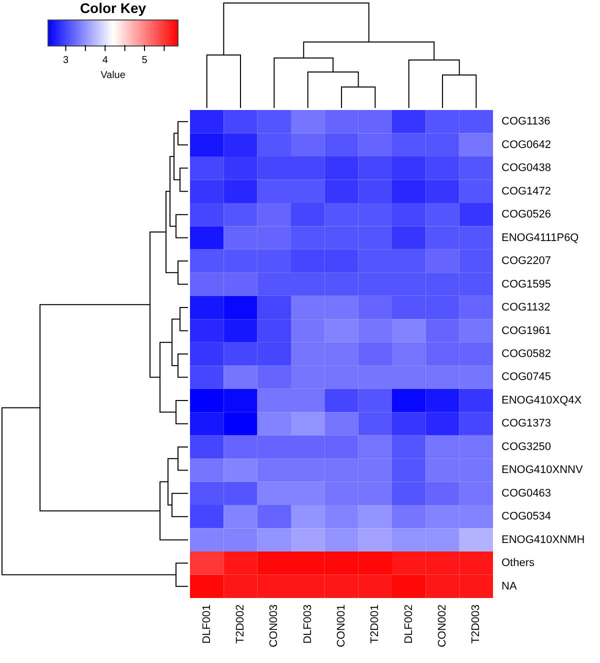 Image resolution: width=600 pixels, height=663 pixels. I want to click on x-tick-label: T2D001, so click(375, 624).